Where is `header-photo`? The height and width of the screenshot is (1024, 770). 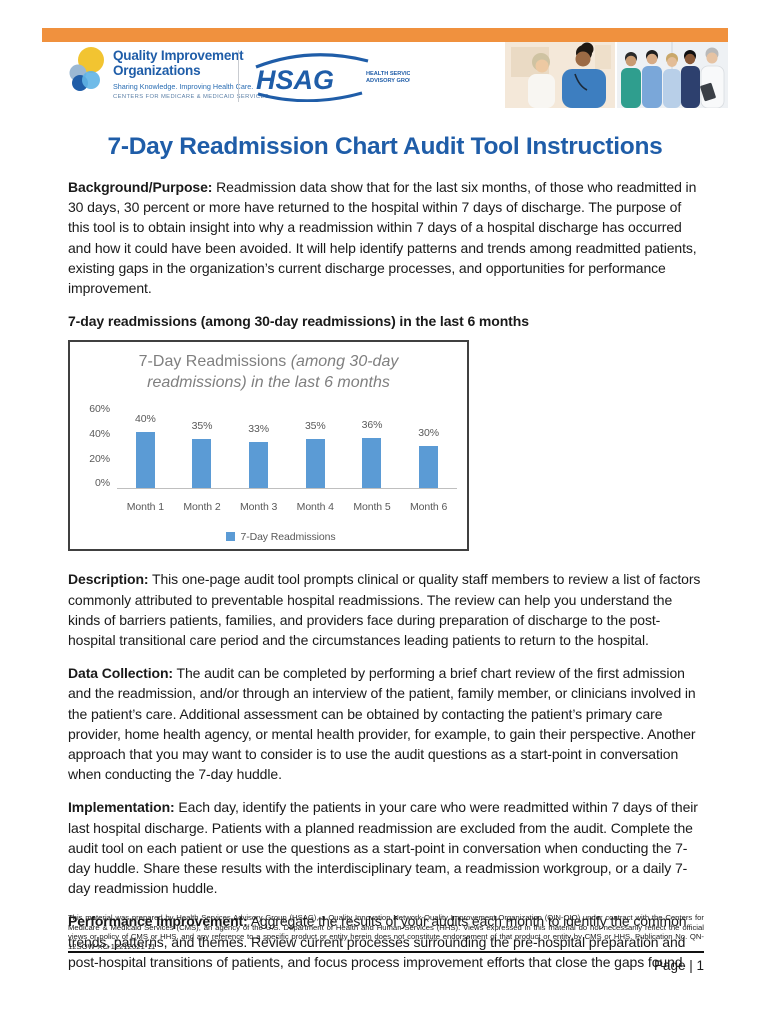 header-photo is located at coordinates (616, 75).